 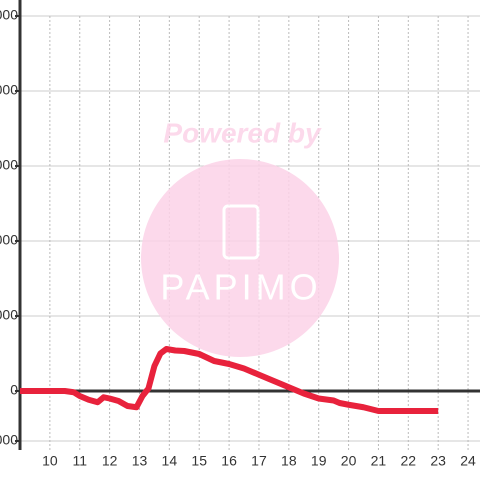 I want to click on x-tick-label: 24, so click(x=468, y=461).